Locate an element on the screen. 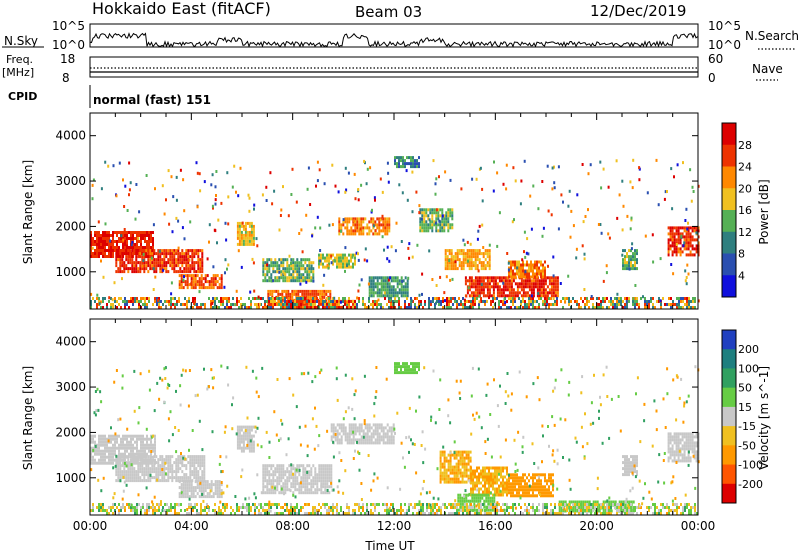 Image resolution: width=800 pixels, height=554 pixels. velocity-colorbar-tick: 200 is located at coordinates (748, 349).